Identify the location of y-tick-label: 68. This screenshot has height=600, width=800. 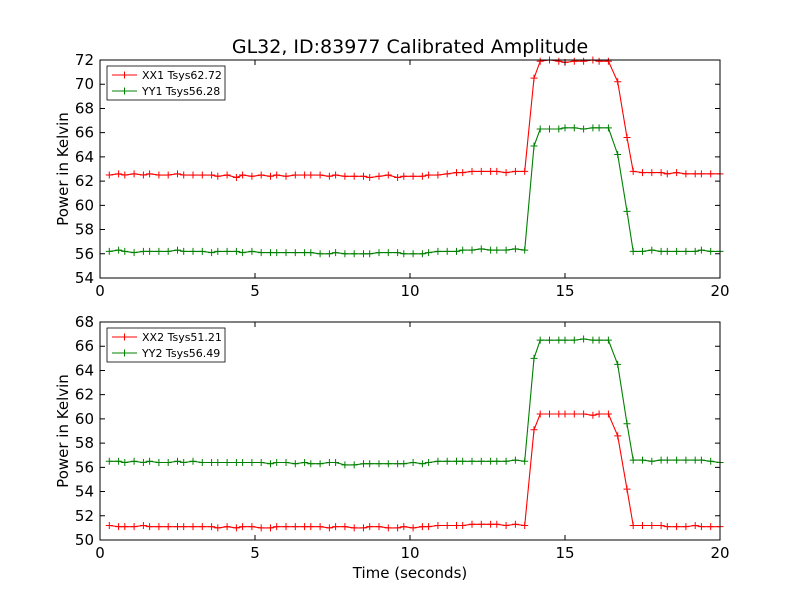
(84, 108).